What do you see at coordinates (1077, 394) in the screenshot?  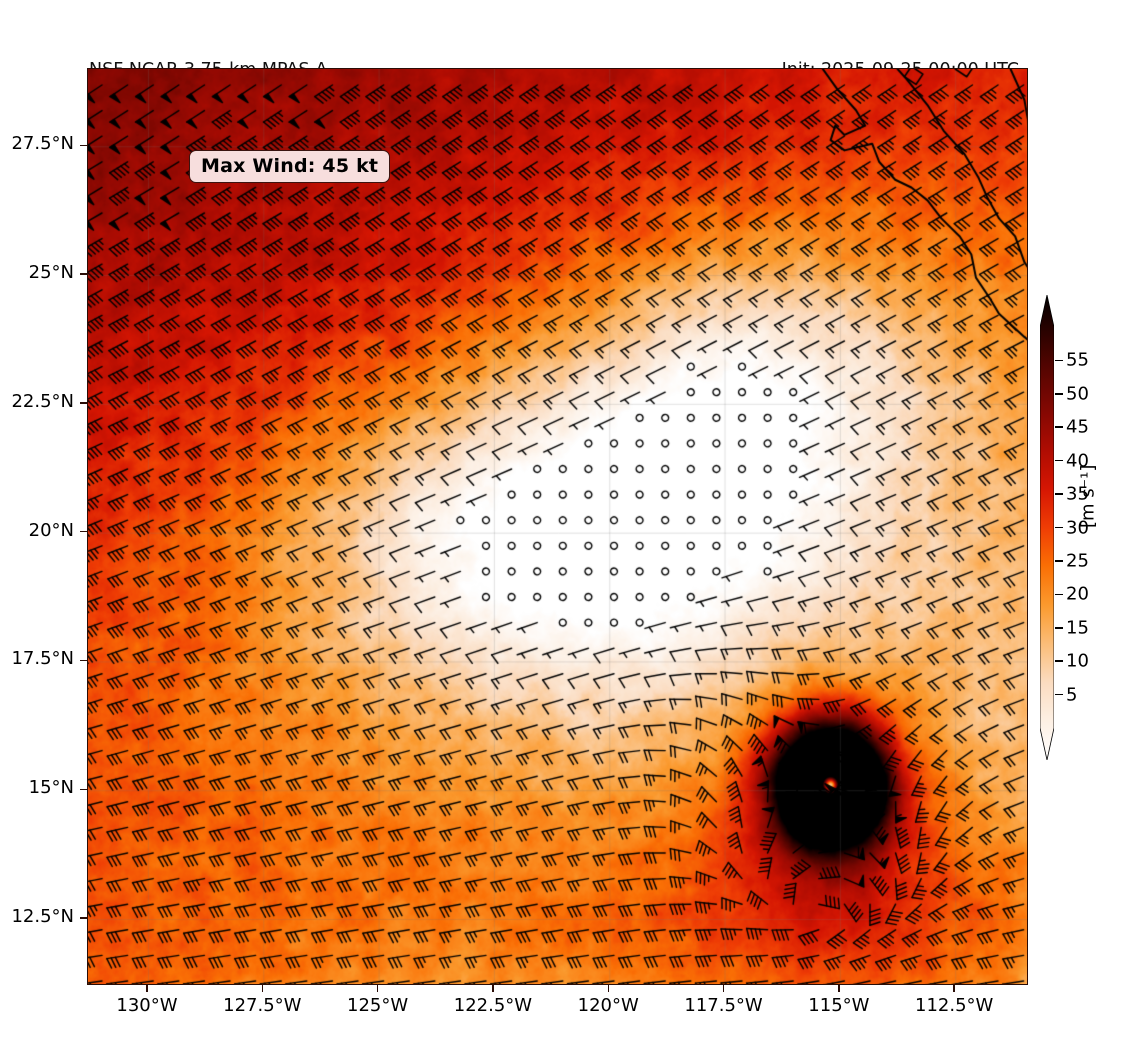 I see `colorbar-tick-label: 50` at bounding box center [1077, 394].